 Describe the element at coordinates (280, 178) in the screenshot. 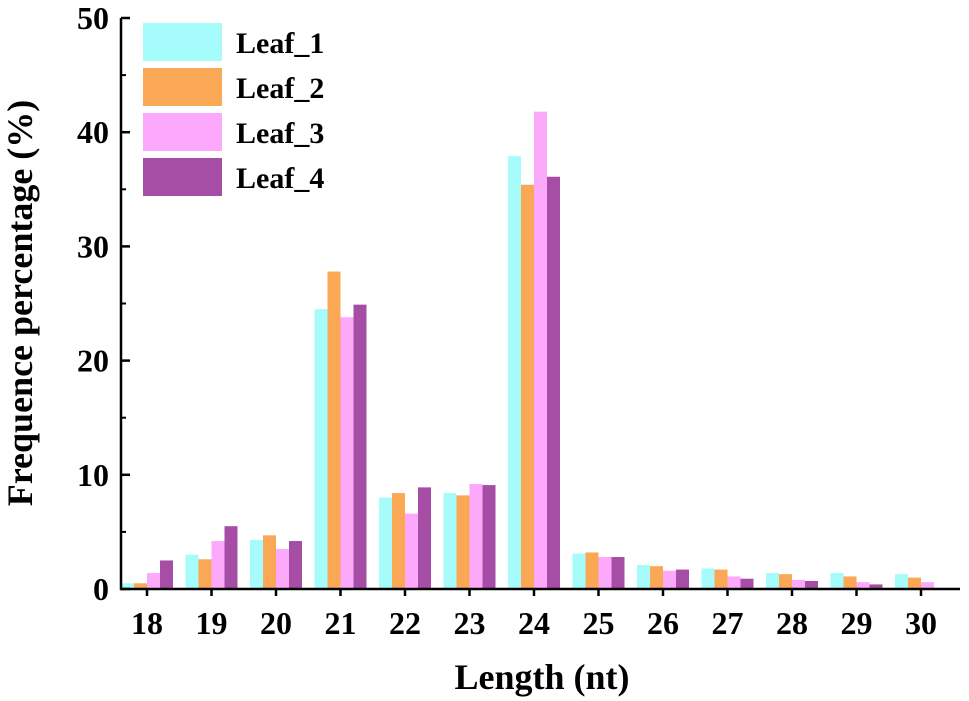

I see `legend-label-leaf_4: Leaf_4` at that location.